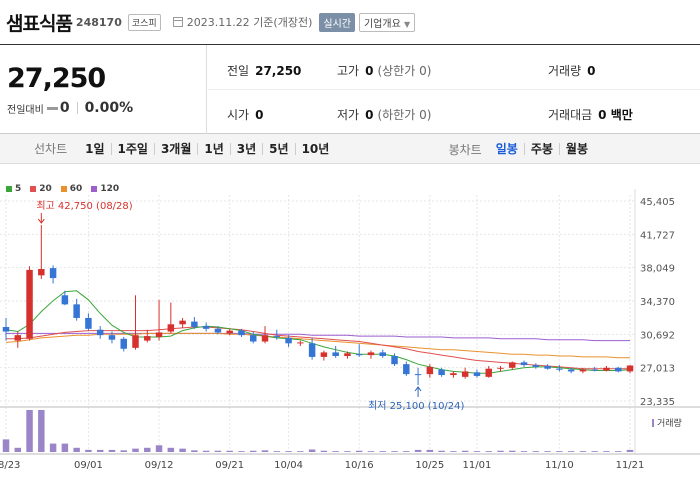 This screenshot has height=490, width=700. I want to click on stock-code: 248170, so click(98, 22).